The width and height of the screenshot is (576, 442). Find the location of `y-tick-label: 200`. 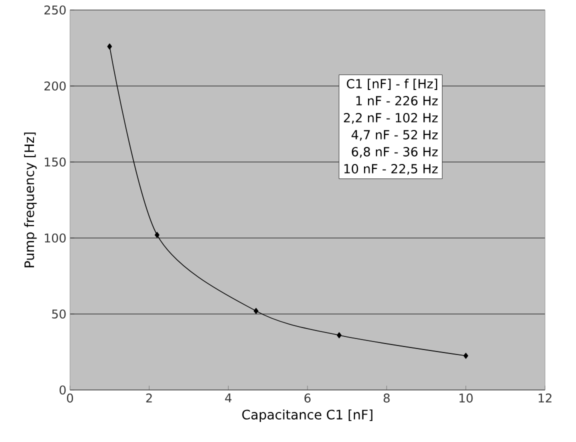

y-tick-label: 200 is located at coordinates (55, 86).